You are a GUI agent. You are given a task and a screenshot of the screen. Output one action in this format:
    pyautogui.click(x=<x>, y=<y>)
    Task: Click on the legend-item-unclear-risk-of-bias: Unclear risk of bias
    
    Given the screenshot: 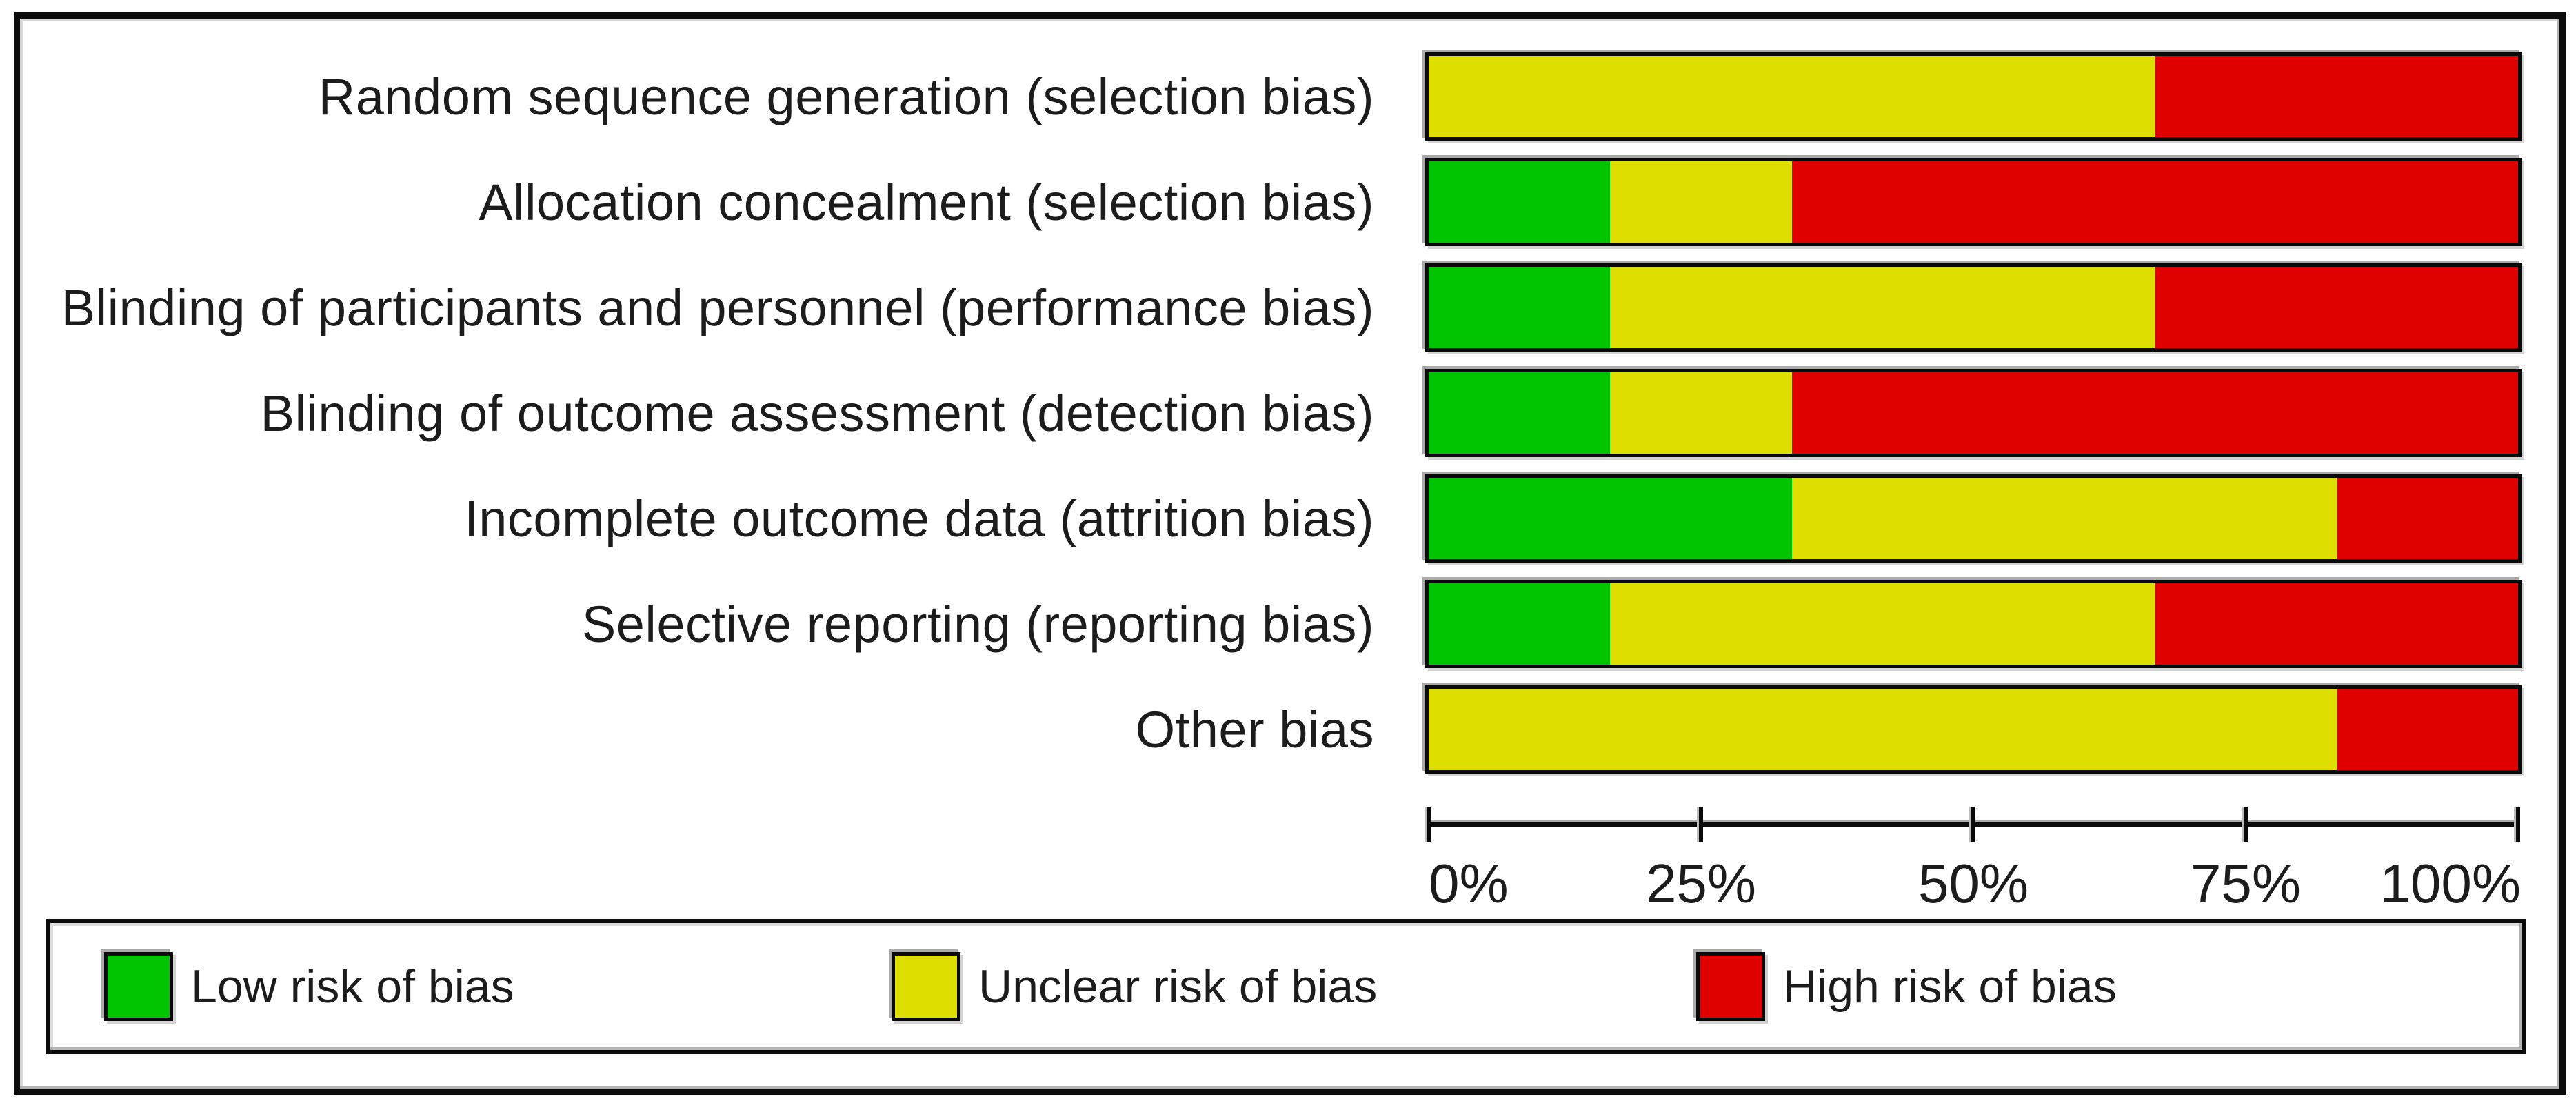 What is the action you would take?
    pyautogui.click(x=1134, y=986)
    